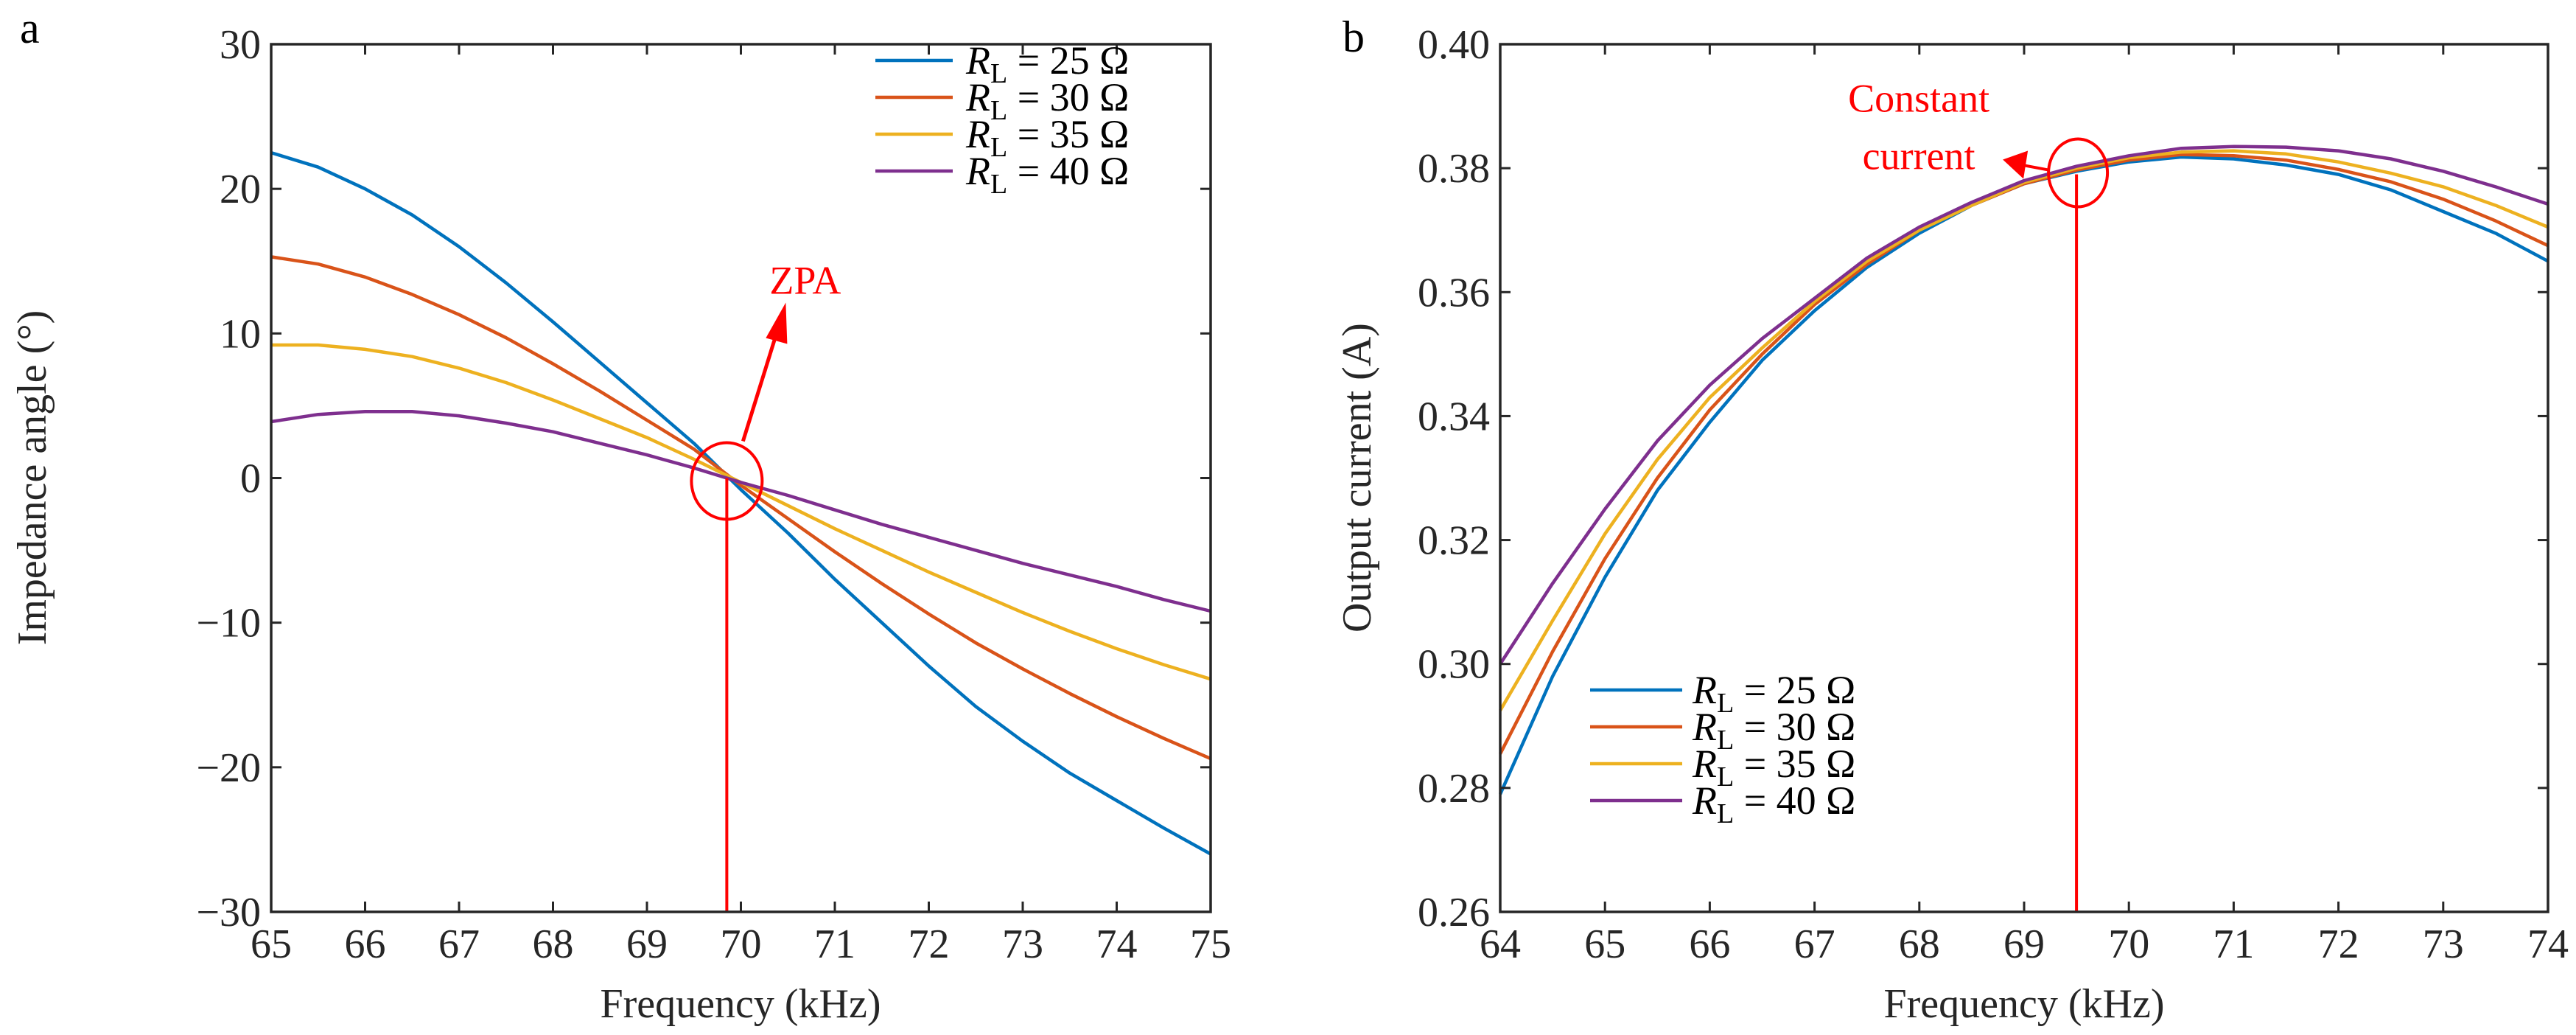  Describe the element at coordinates (30, 28) in the screenshot. I see `panel-label-a: a` at that location.